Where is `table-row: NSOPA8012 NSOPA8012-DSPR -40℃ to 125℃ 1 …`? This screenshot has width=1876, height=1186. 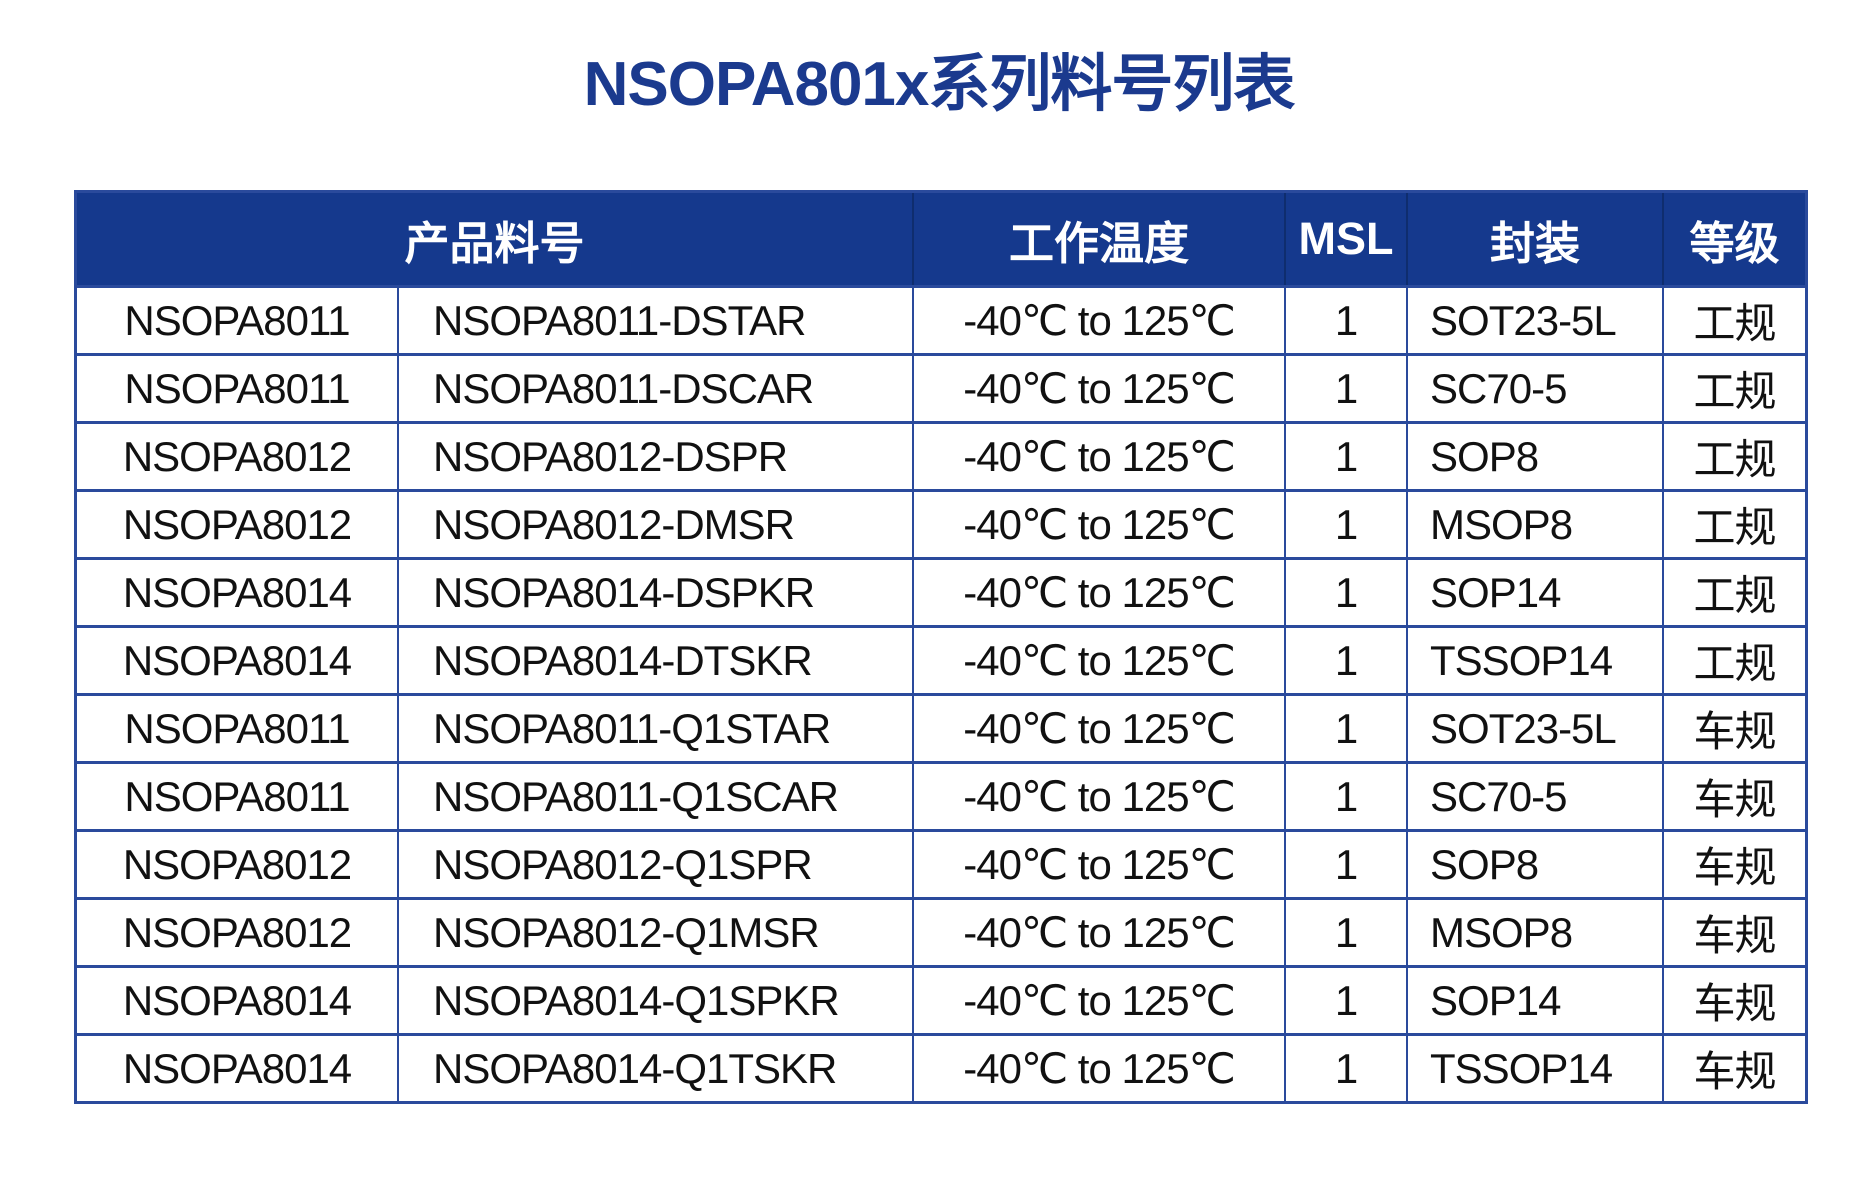 table-row: NSOPA8012 NSOPA8012-DSPR -40℃ to 125℃ 1 … is located at coordinates (941, 455).